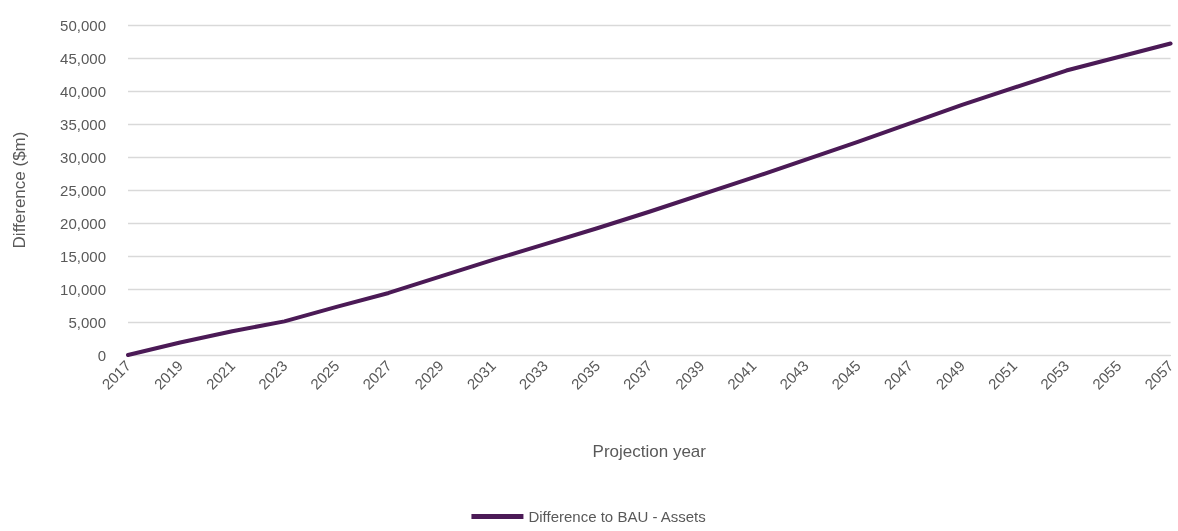  I want to click on y-tick-label: 30,000, so click(83, 157).